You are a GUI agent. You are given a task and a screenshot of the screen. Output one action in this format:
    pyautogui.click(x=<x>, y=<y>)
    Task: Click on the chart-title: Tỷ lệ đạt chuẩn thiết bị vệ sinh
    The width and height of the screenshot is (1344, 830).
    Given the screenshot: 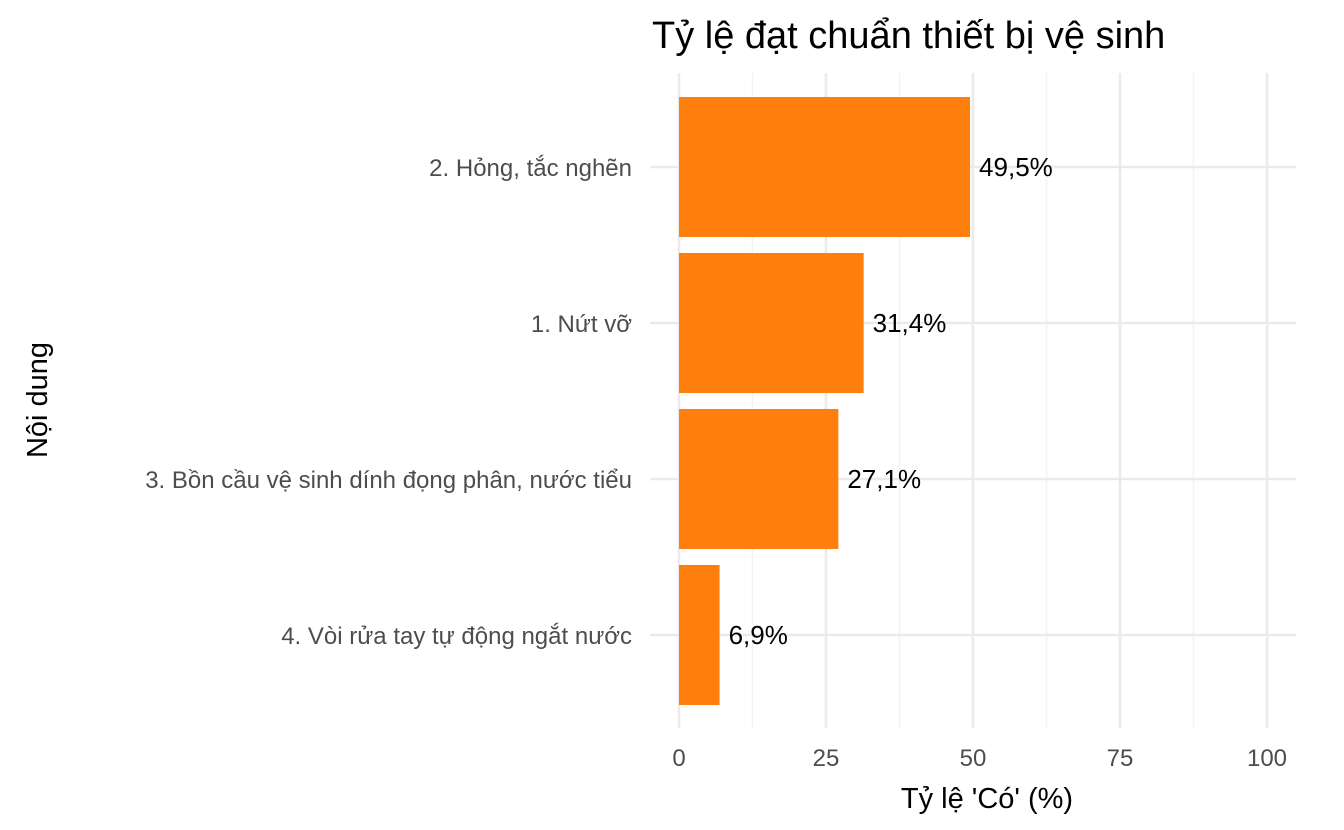 What is the action you would take?
    pyautogui.click(x=908, y=36)
    